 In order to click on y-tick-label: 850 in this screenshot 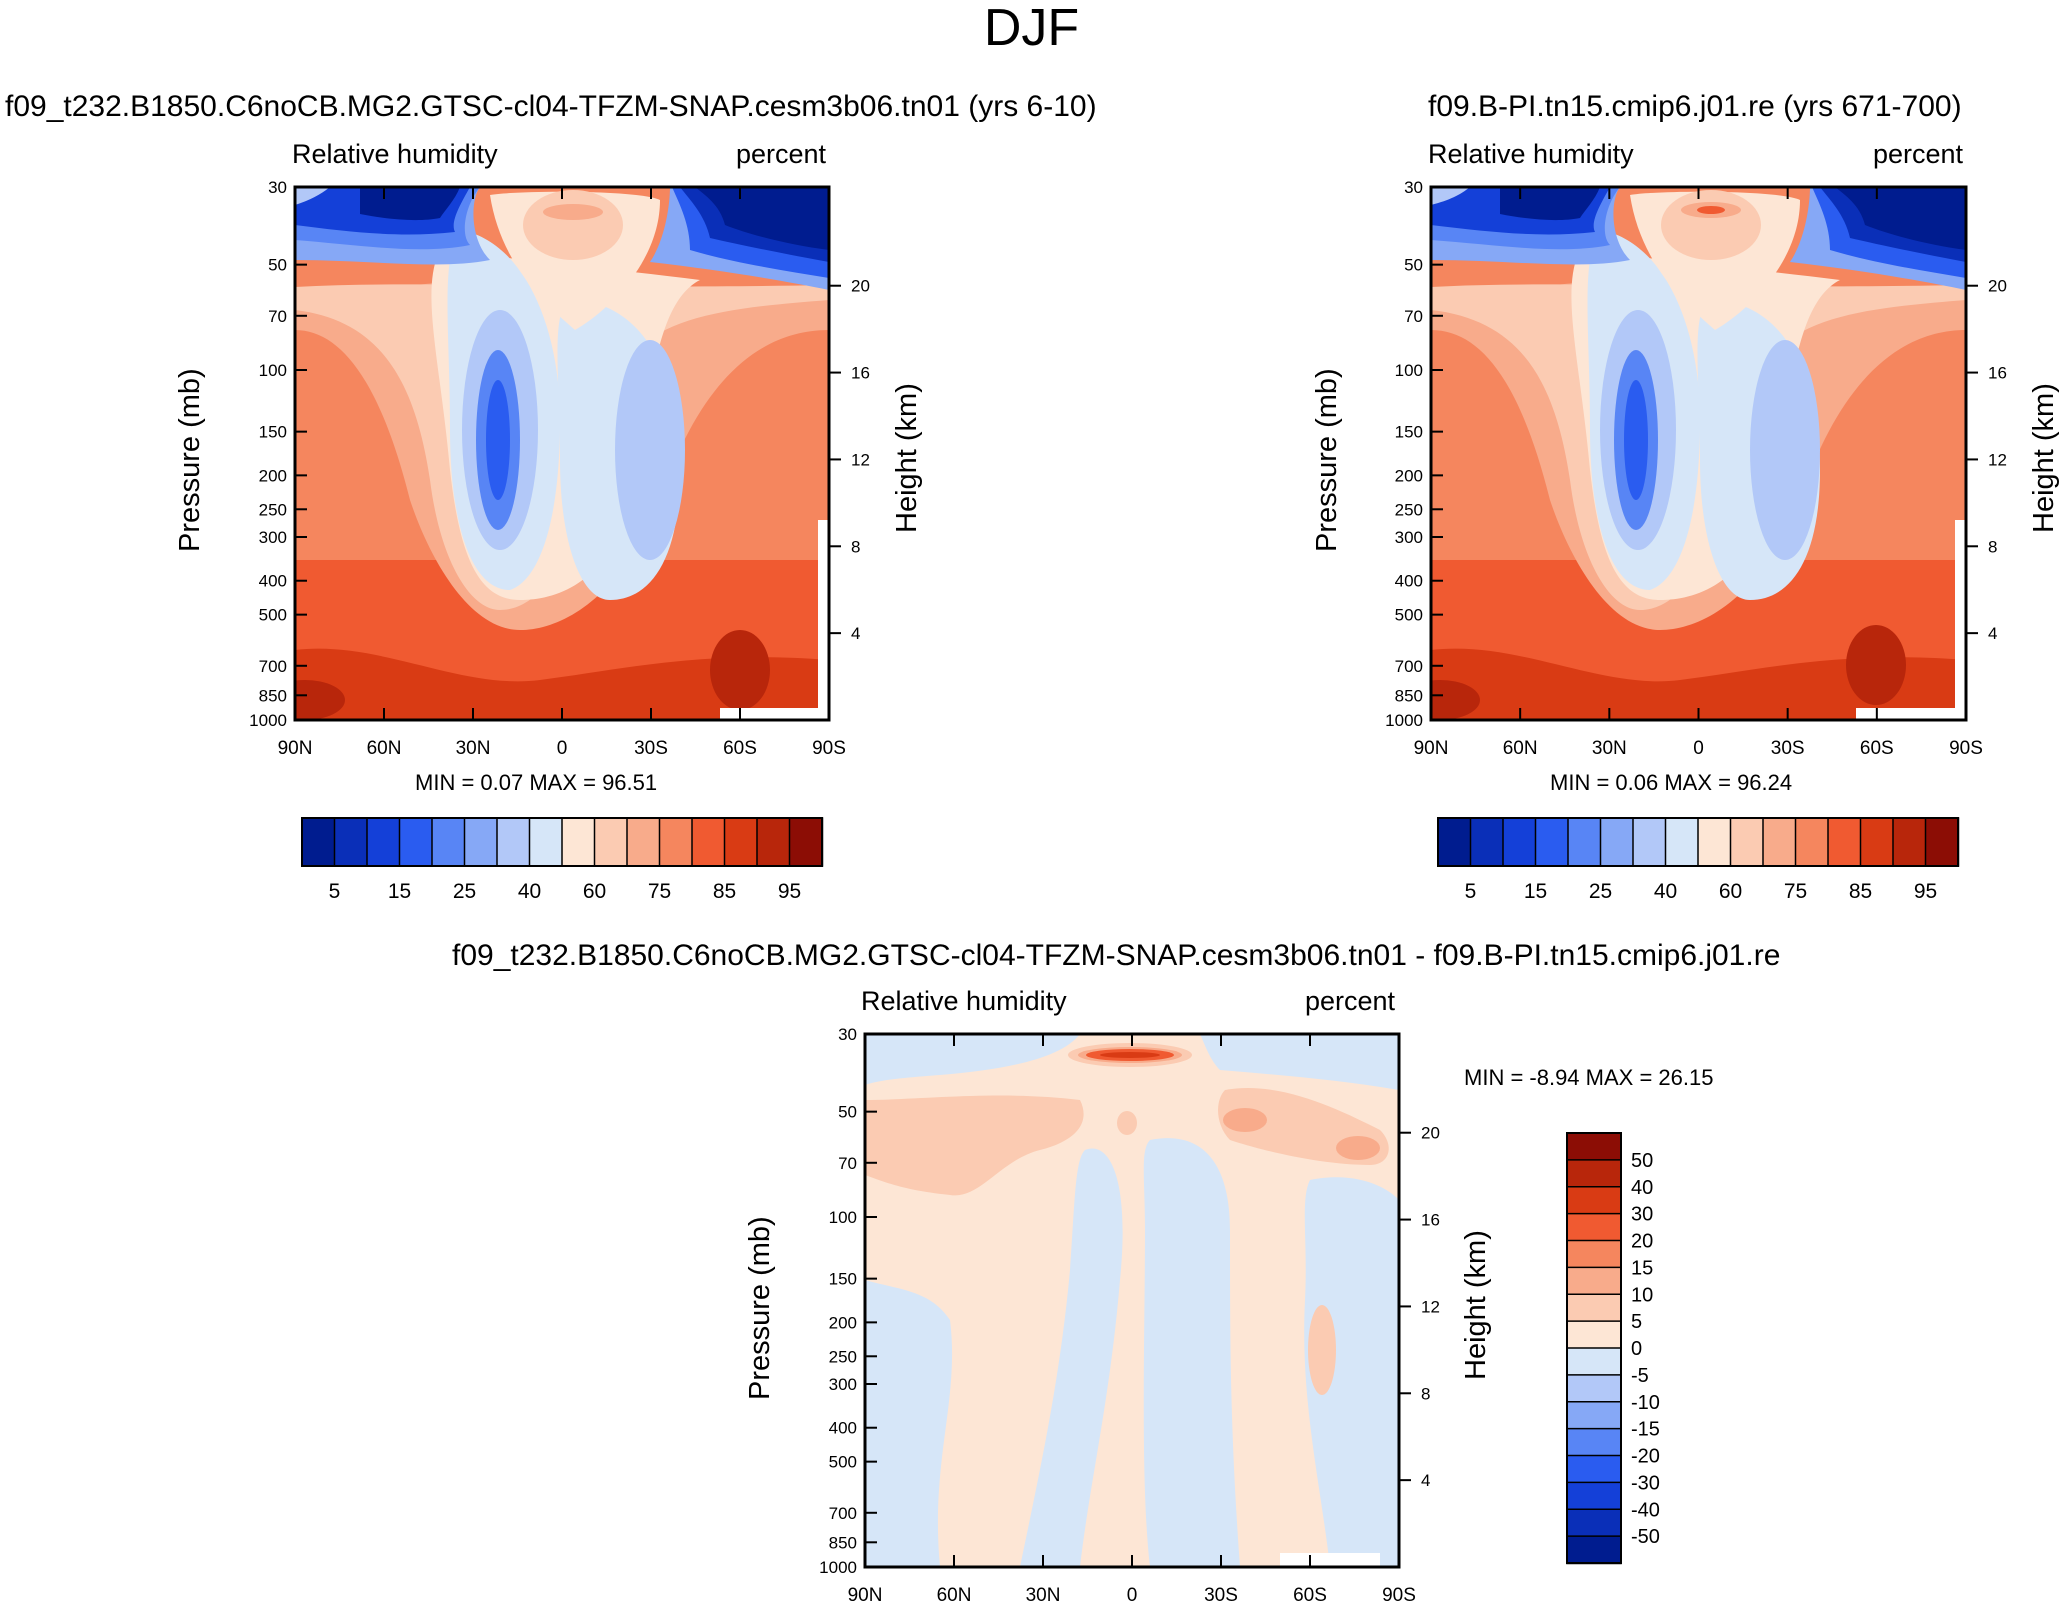, I will do `click(273, 695)`.